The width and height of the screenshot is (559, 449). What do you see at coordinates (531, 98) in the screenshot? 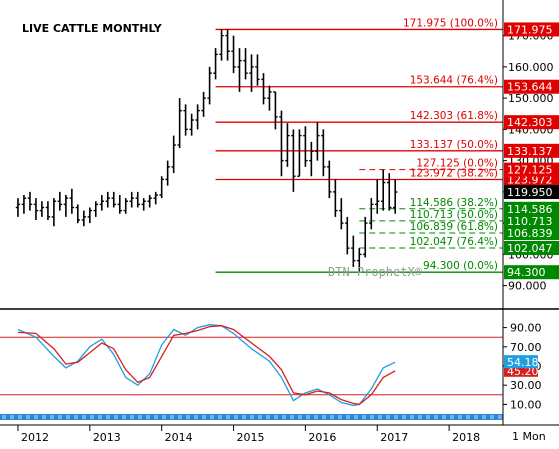
I see `price-tick-label: 150.000` at bounding box center [531, 98].